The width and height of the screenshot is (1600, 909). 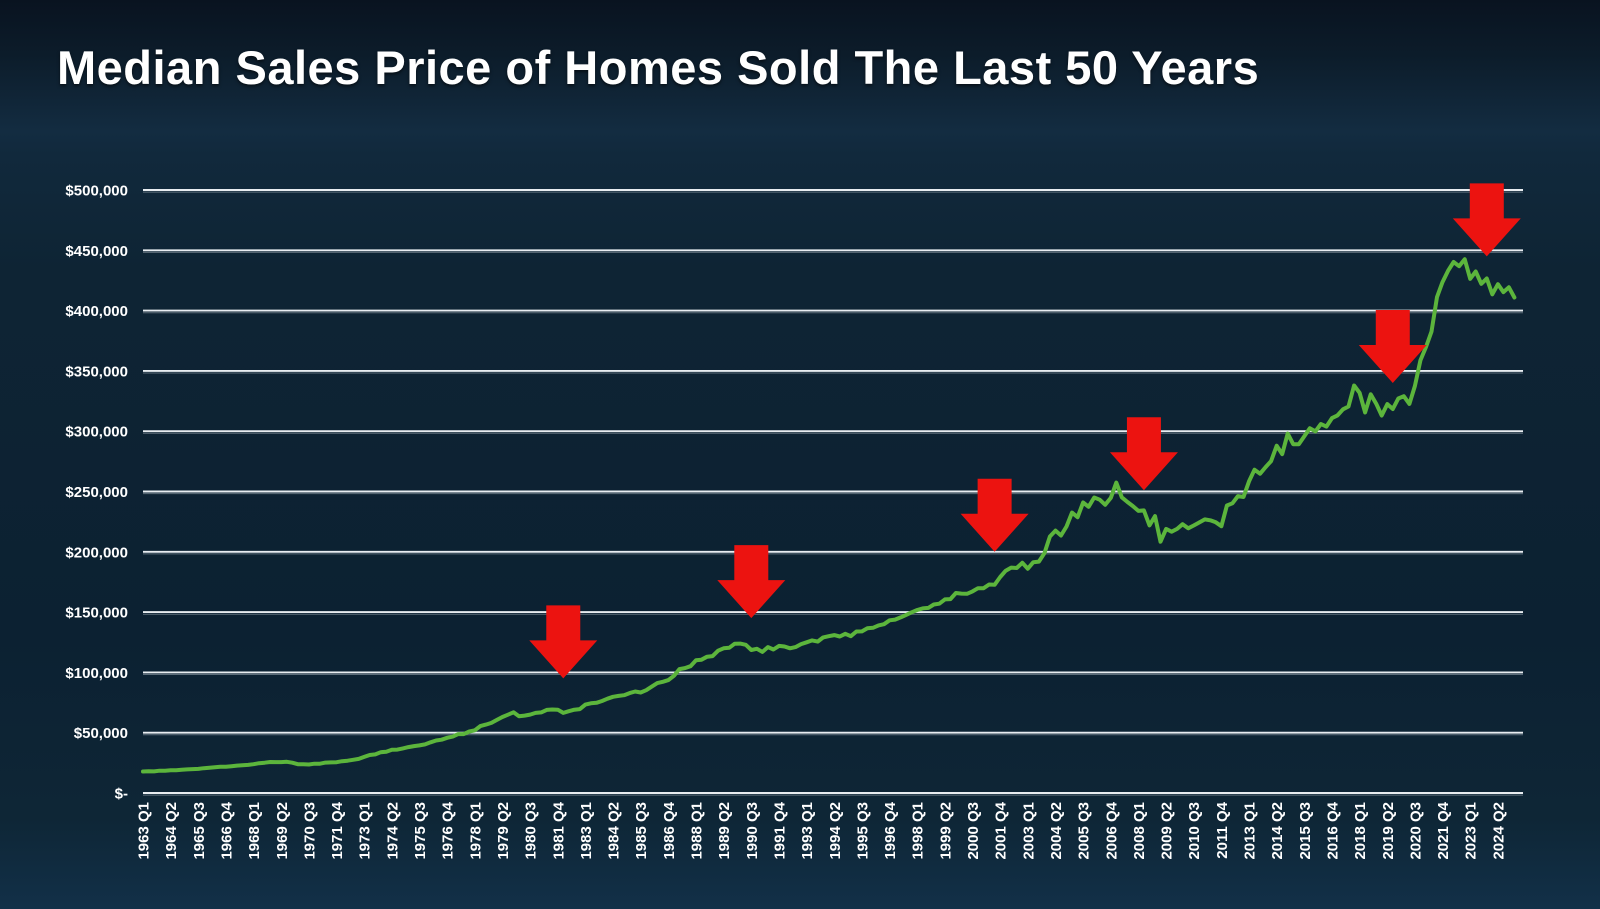 What do you see at coordinates (96, 432) in the screenshot?
I see `y-tick-label: $300,000` at bounding box center [96, 432].